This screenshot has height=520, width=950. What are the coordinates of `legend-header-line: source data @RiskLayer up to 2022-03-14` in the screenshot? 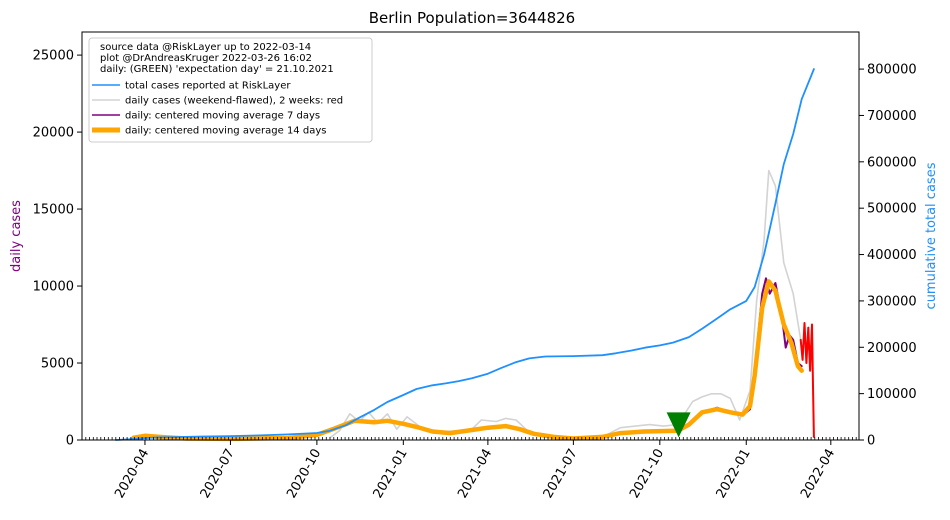 It's located at (205, 47).